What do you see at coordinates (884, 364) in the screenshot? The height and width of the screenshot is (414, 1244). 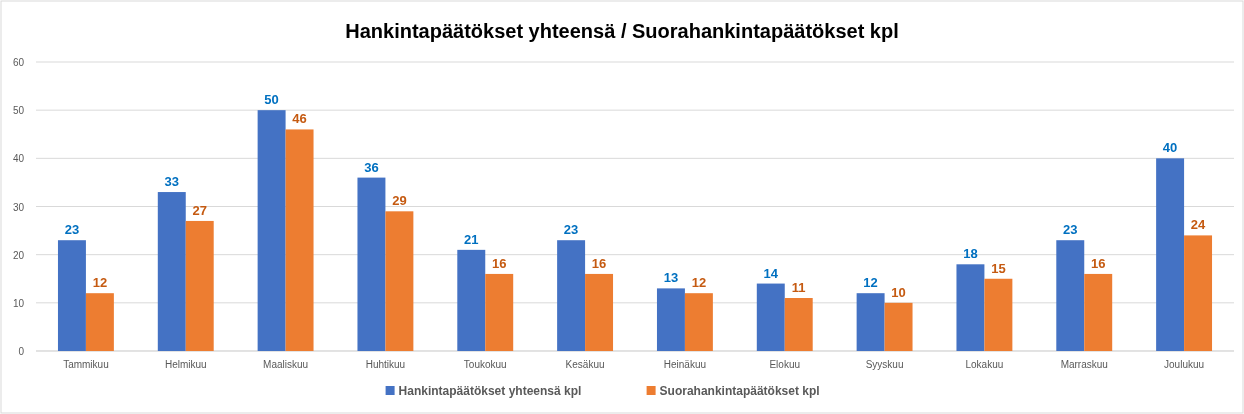 I see `x-tick-label: Syyskuu` at bounding box center [884, 364].